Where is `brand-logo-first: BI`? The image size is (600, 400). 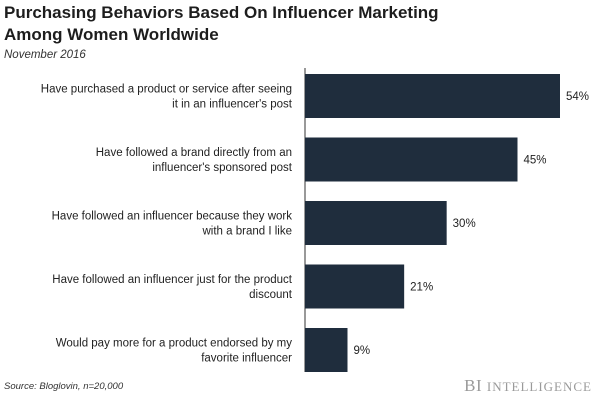 brand-logo-first: BI is located at coordinates (473, 385).